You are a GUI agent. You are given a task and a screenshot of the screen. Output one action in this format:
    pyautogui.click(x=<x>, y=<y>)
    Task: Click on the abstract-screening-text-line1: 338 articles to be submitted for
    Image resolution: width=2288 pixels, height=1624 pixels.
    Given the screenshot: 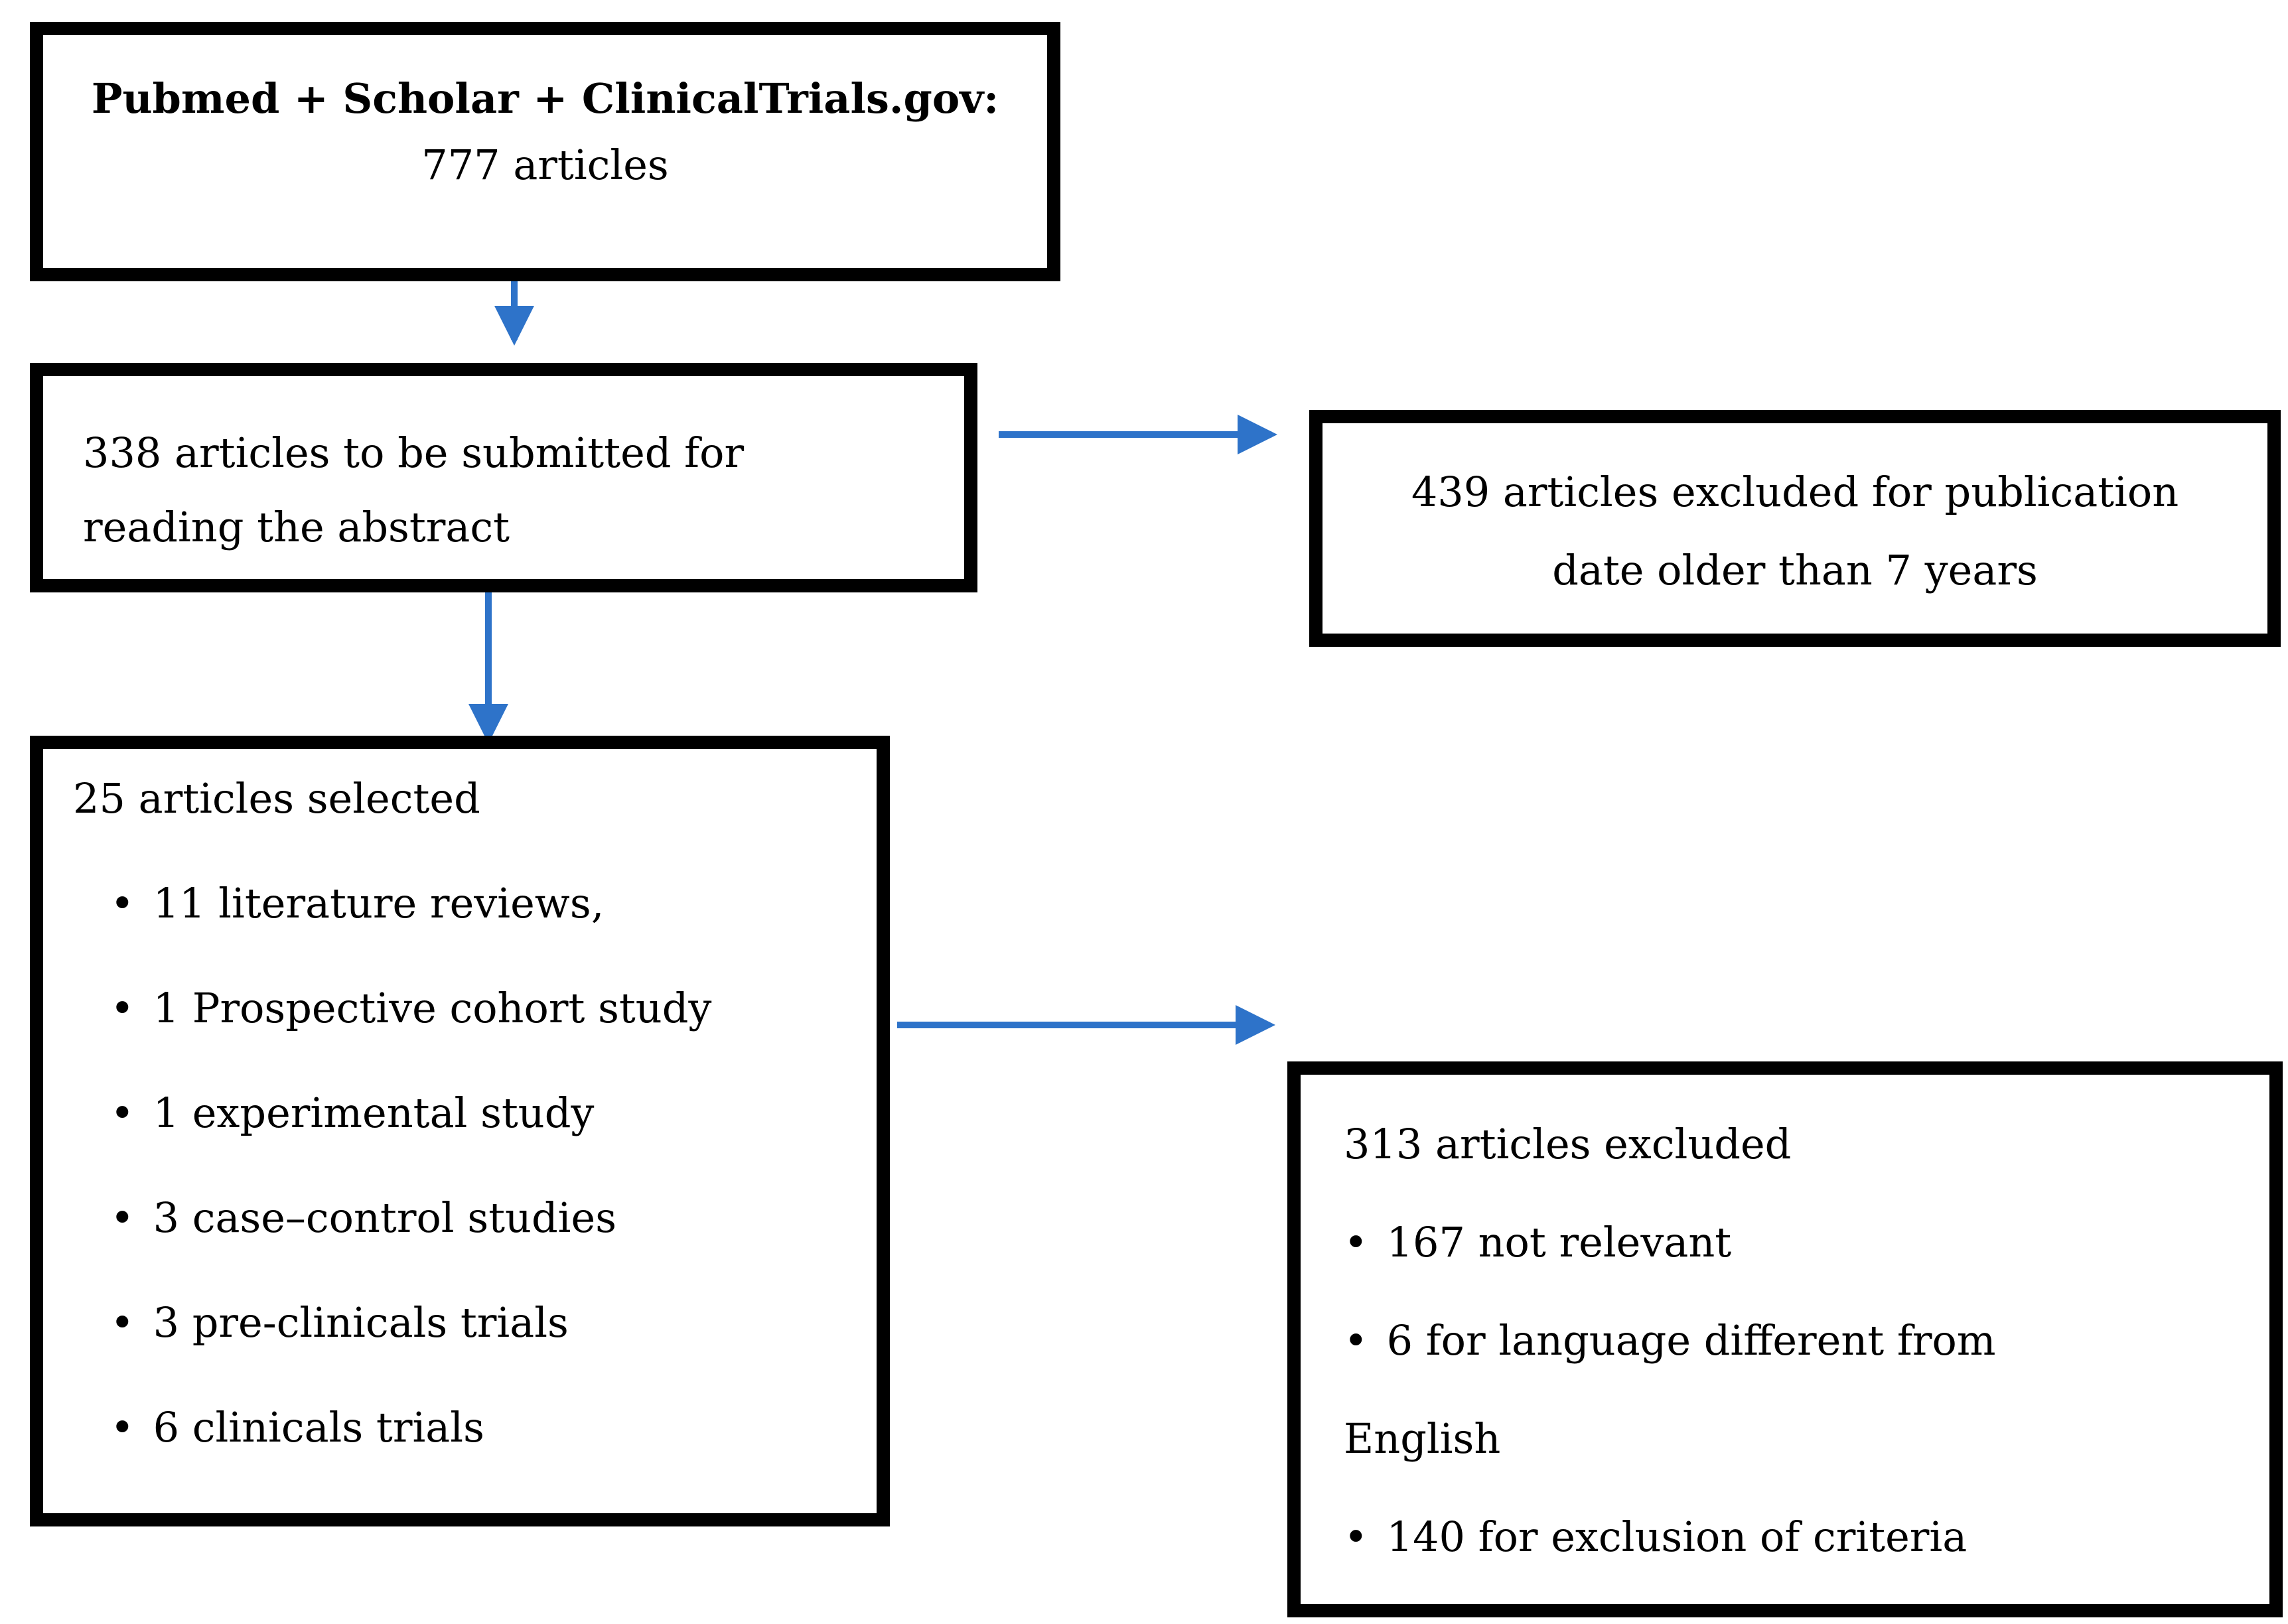 What is the action you would take?
    pyautogui.click(x=414, y=453)
    